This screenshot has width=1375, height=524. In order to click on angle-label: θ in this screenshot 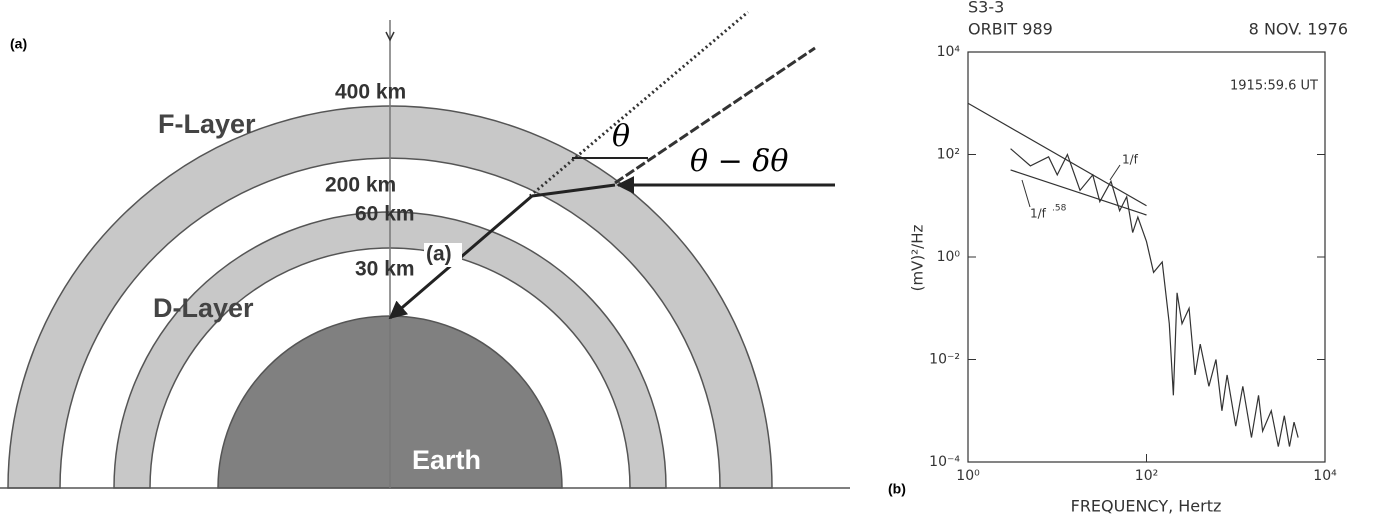, I will do `click(621, 136)`.